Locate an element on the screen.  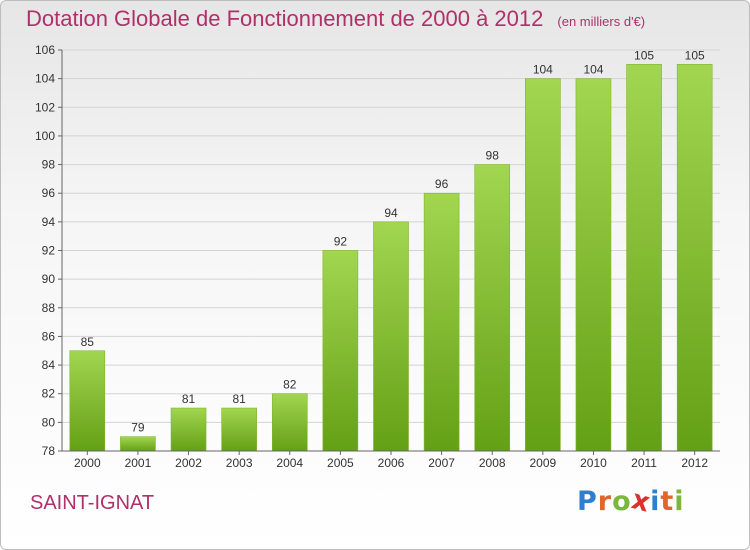
x-tick-label: 2008 is located at coordinates (492, 463).